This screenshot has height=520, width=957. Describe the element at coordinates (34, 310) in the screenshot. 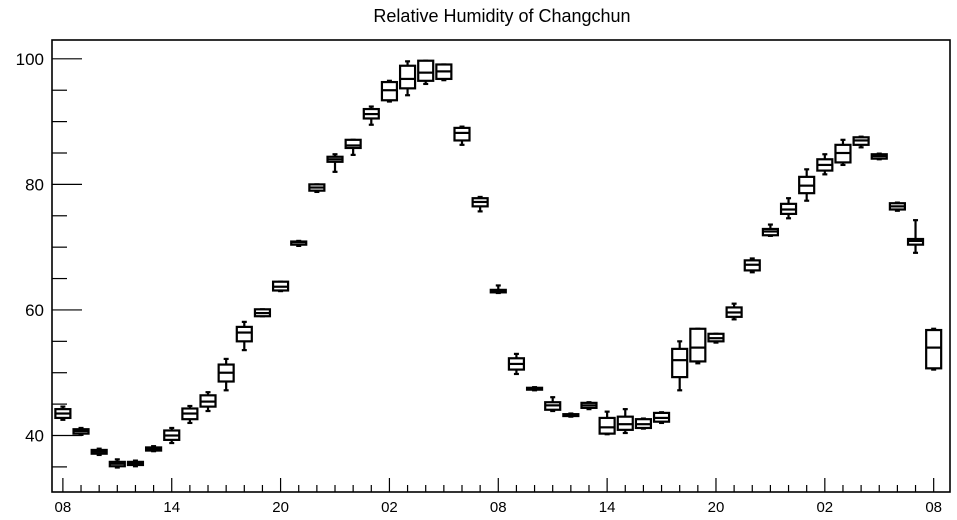

I see `y-tick-label: 60` at that location.